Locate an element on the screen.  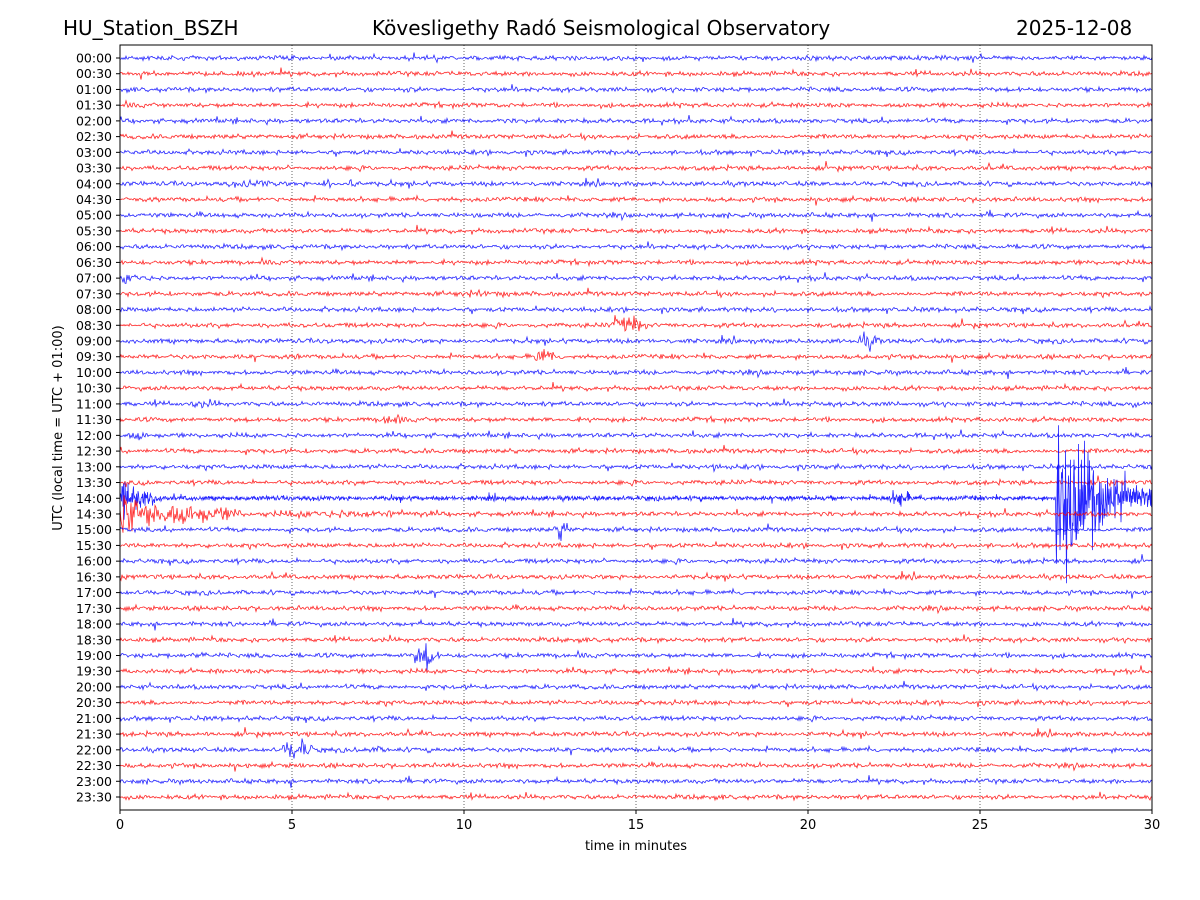
row-label: 16:30 is located at coordinates (94, 576).